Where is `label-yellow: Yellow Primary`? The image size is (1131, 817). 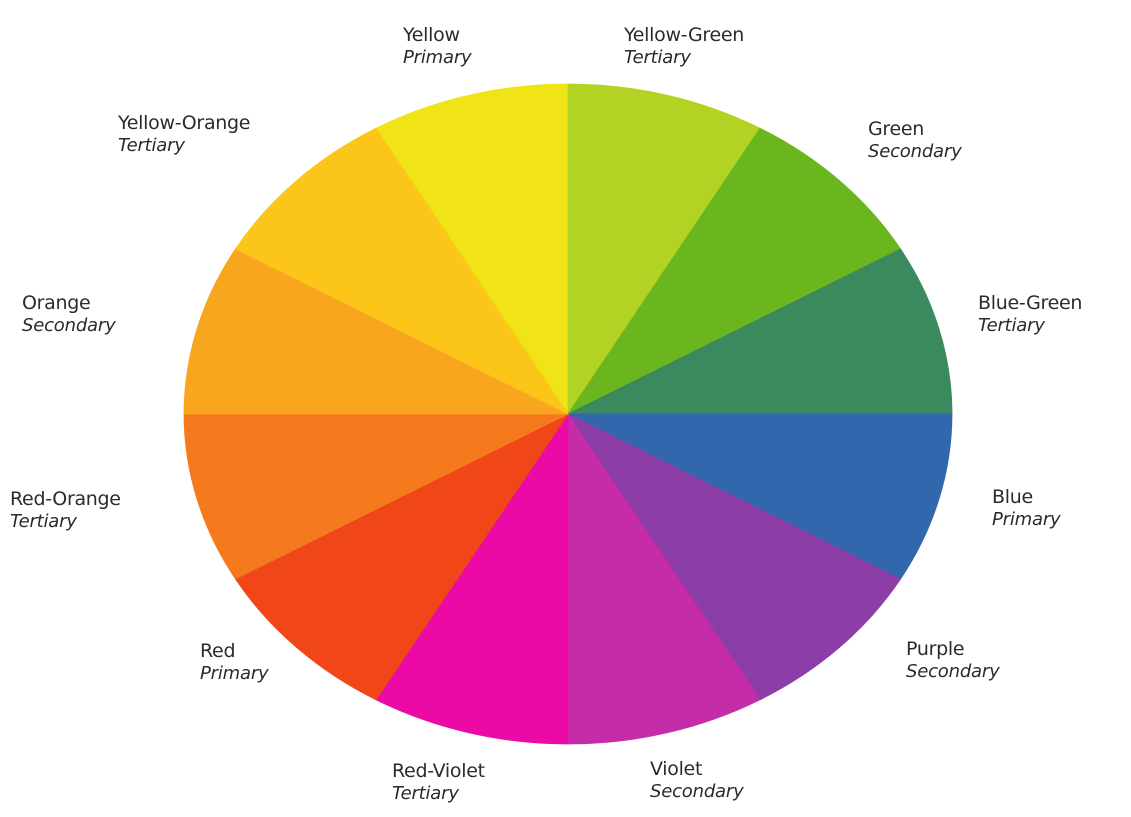
label-yellow: Yellow Primary is located at coordinates (437, 46).